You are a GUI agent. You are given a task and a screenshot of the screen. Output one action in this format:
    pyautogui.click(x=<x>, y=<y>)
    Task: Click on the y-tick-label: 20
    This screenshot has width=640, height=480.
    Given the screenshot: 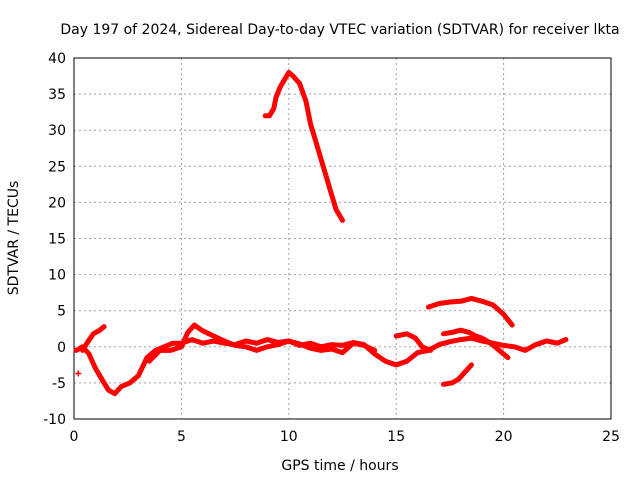 What is the action you would take?
    pyautogui.click(x=57, y=203)
    